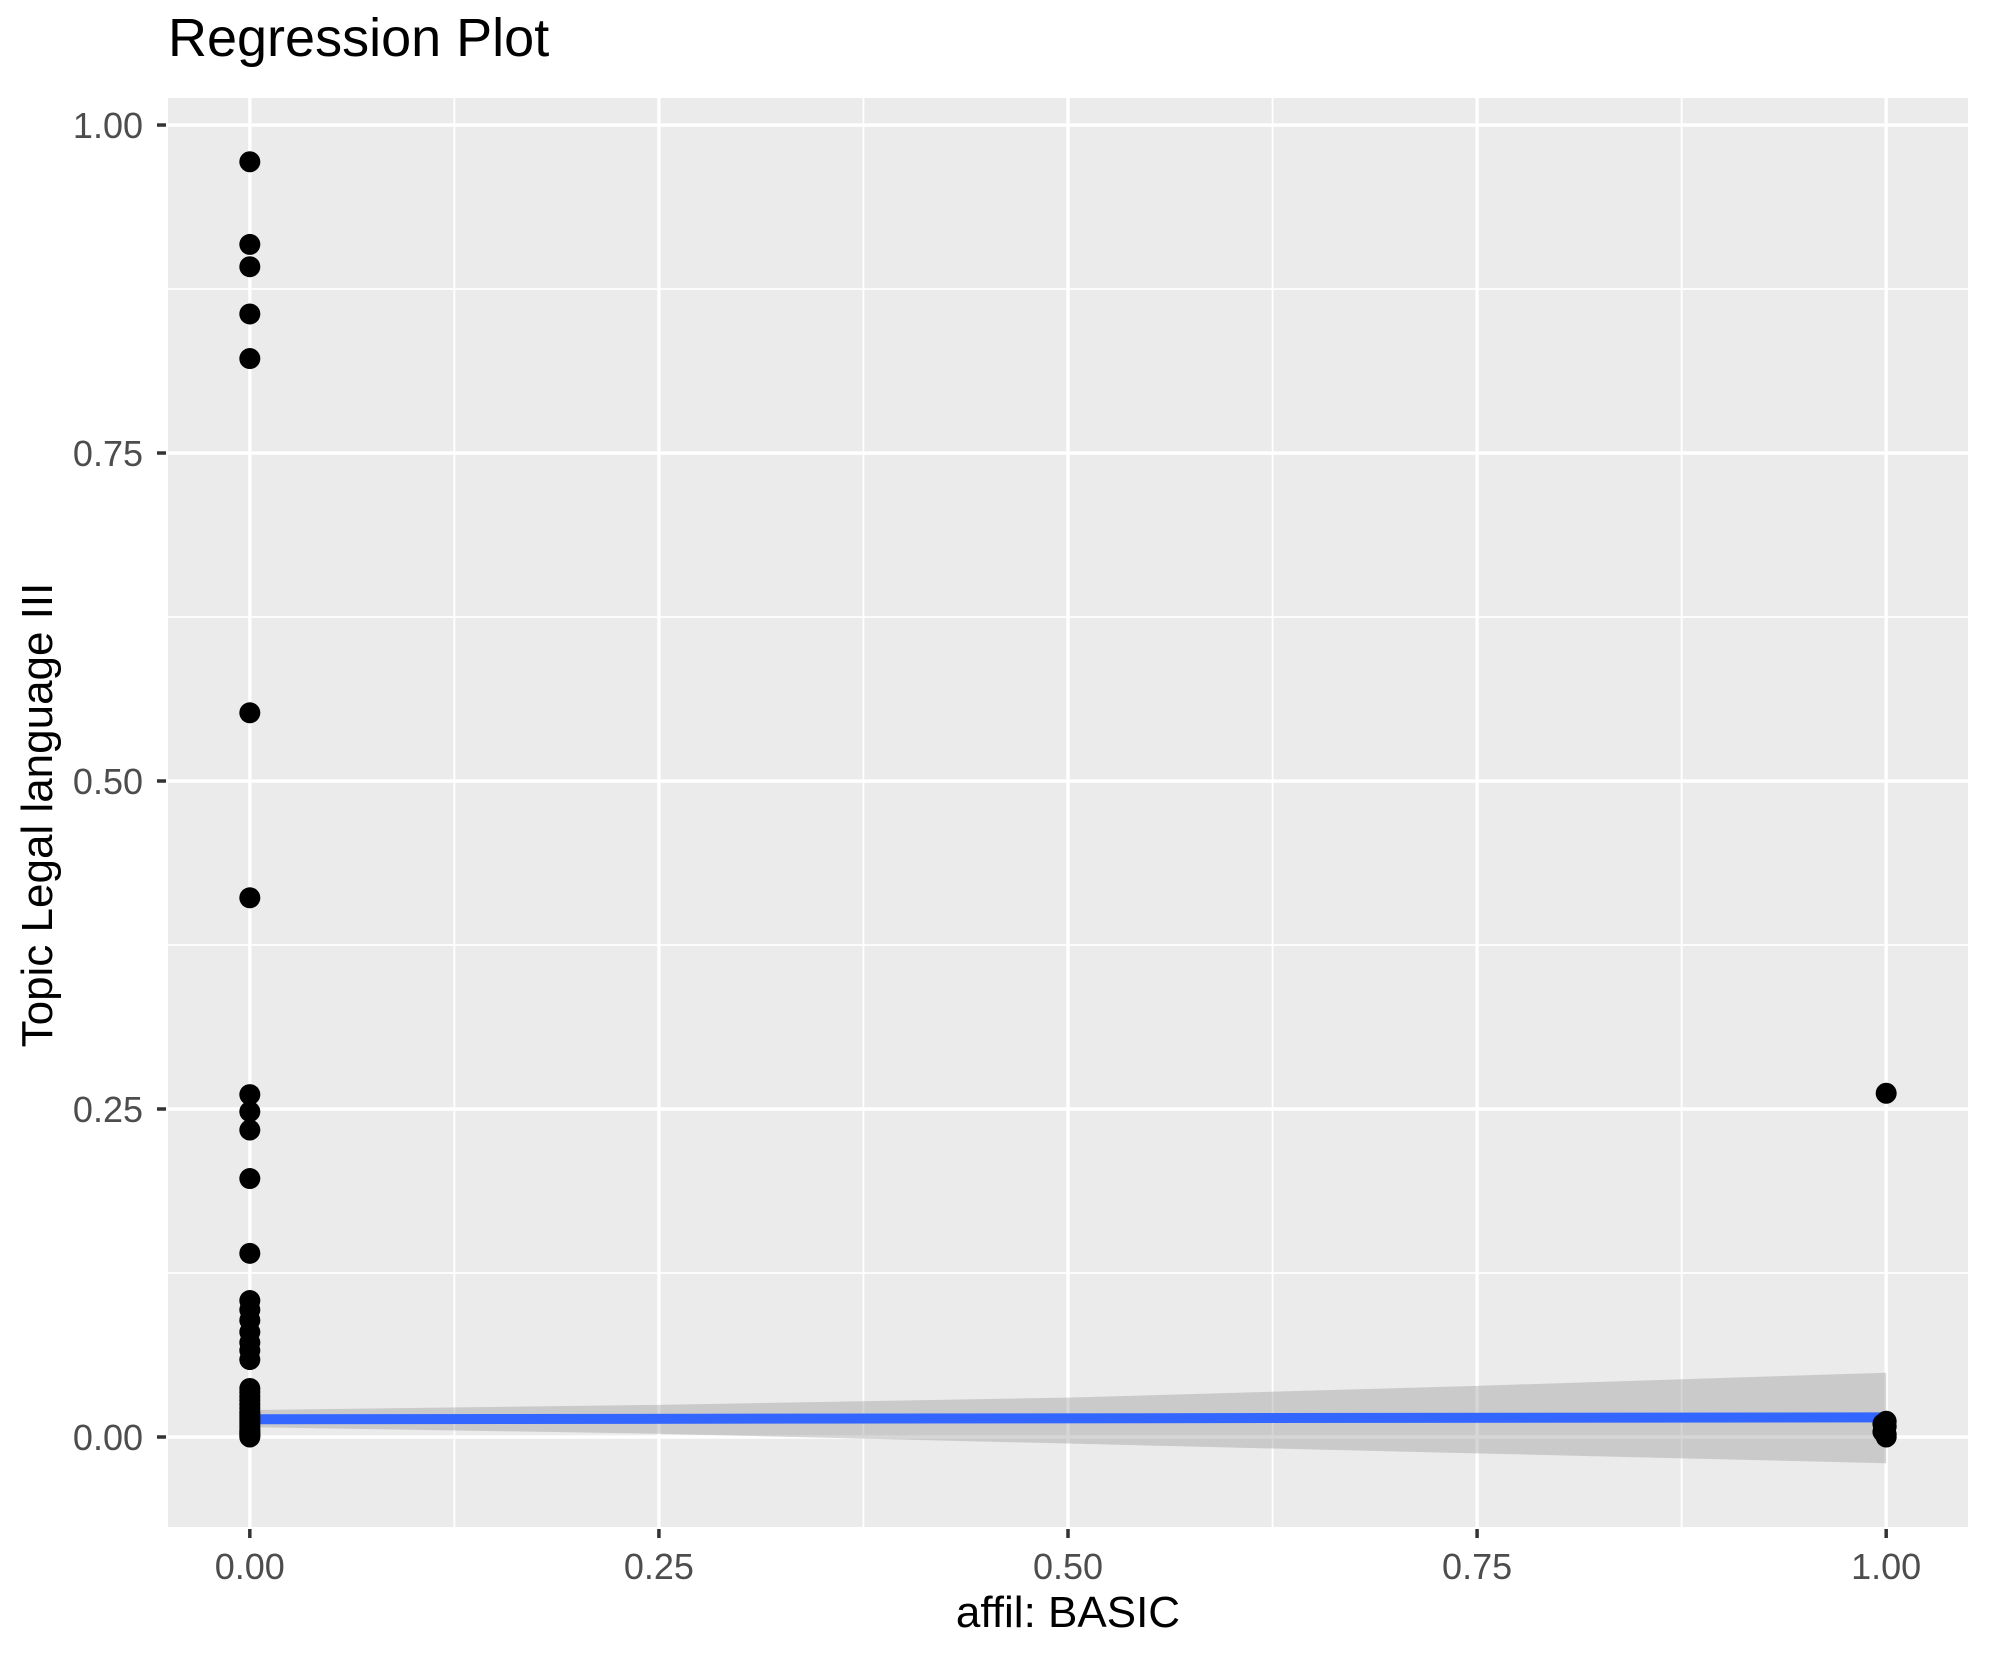 The image size is (1990, 1665). Describe the element at coordinates (359, 38) in the screenshot. I see `plot-title: Regression Plot` at that location.